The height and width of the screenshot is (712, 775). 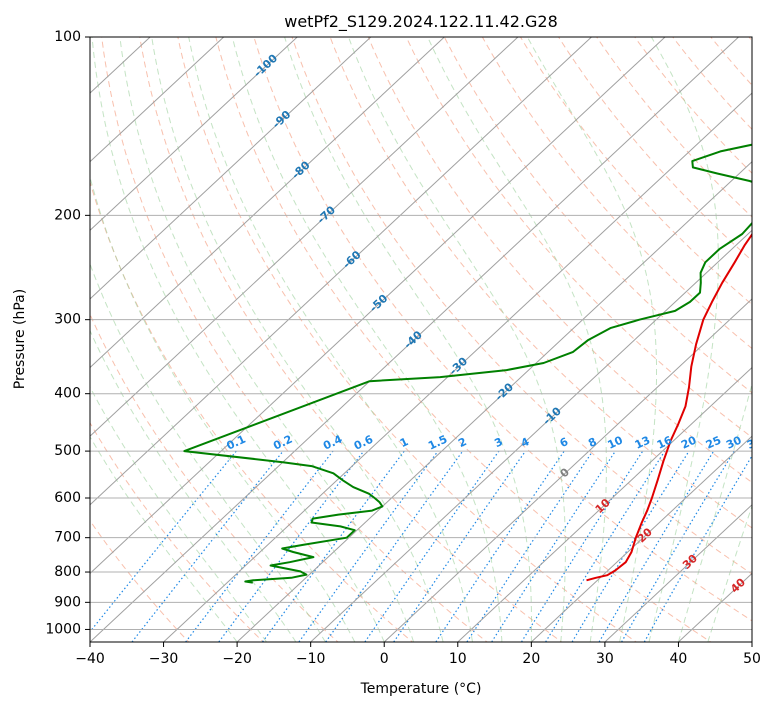 I want to click on y-tick-label: 400, so click(x=67, y=394).